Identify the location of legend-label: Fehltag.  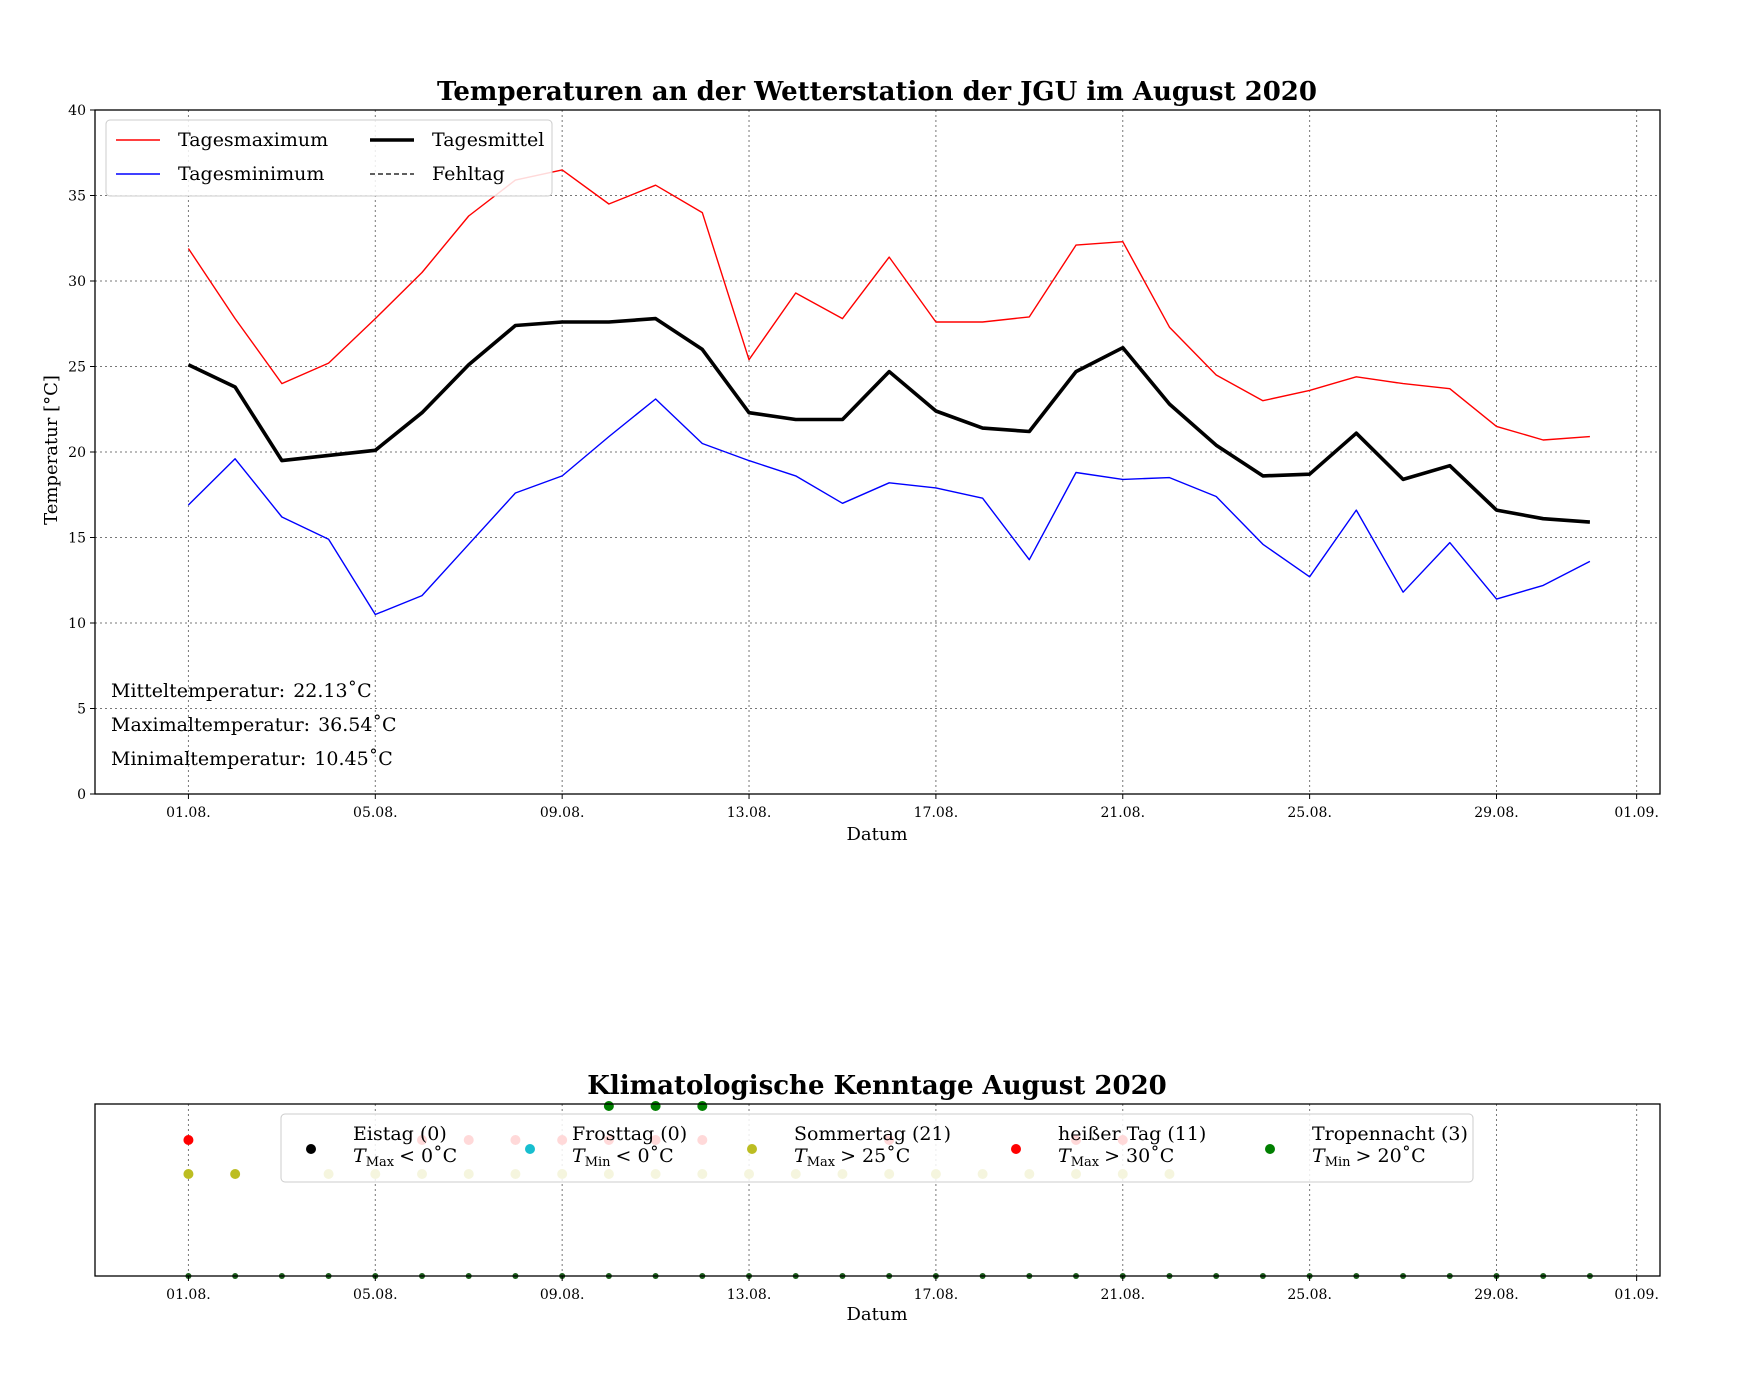
(468, 174).